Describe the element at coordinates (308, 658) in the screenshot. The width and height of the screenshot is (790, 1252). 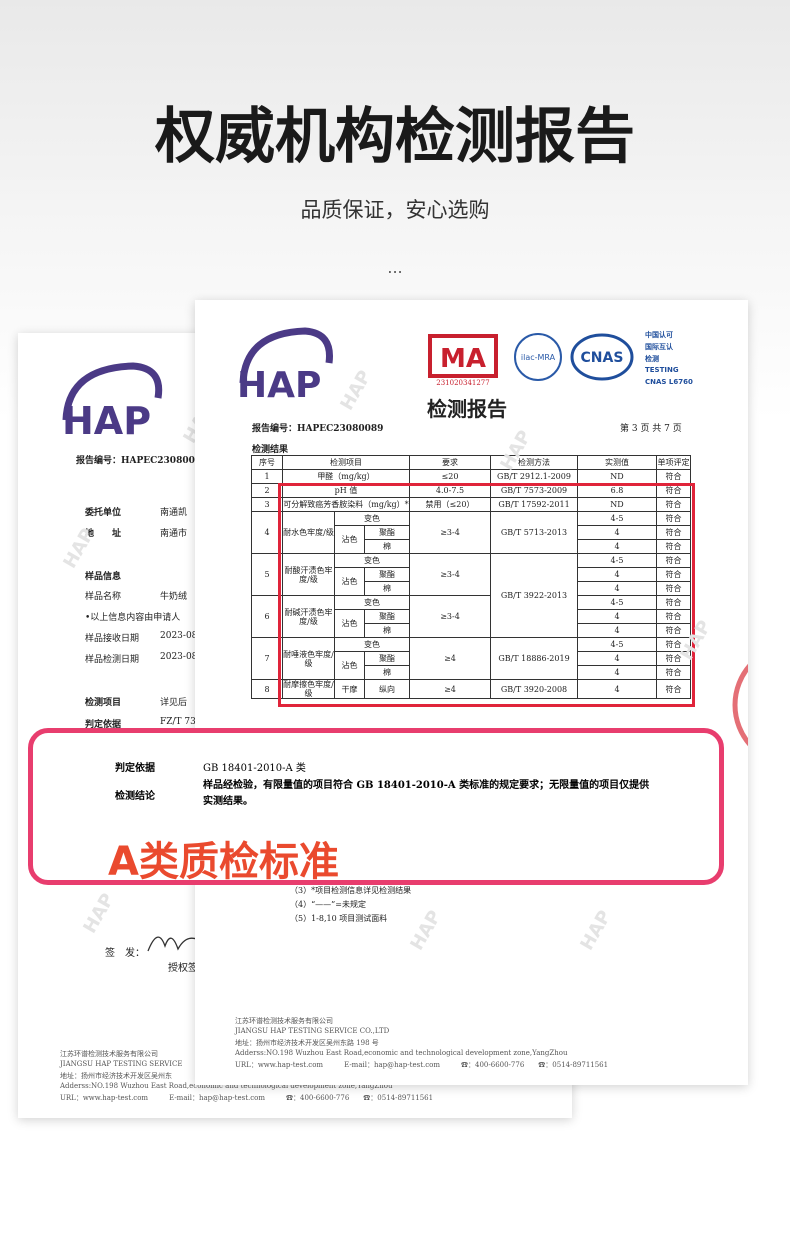
I see `table-cell: 耐唾液色牢度/级` at that location.